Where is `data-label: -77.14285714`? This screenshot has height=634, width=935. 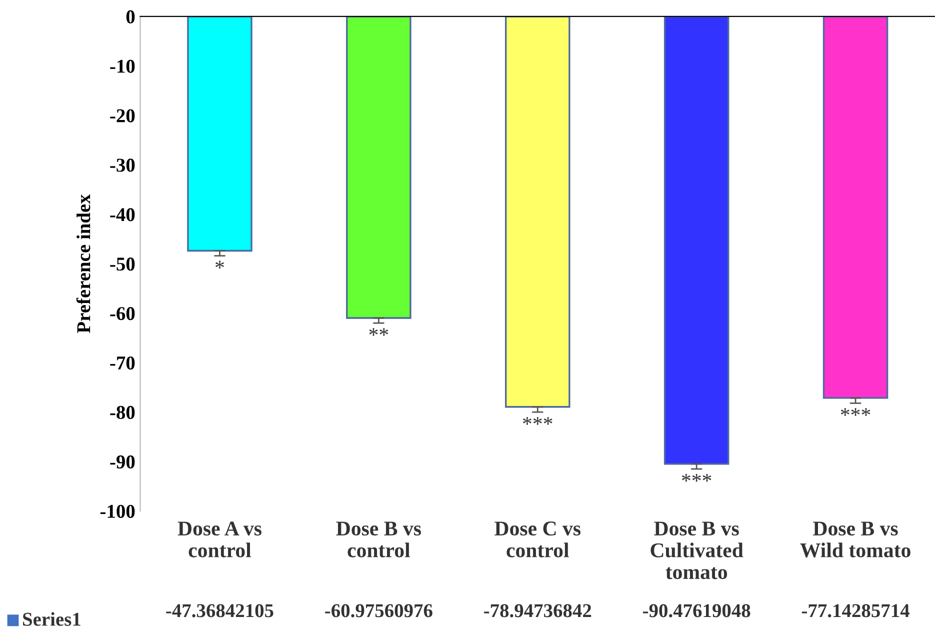
data-label: -77.14285714 is located at coordinates (856, 611).